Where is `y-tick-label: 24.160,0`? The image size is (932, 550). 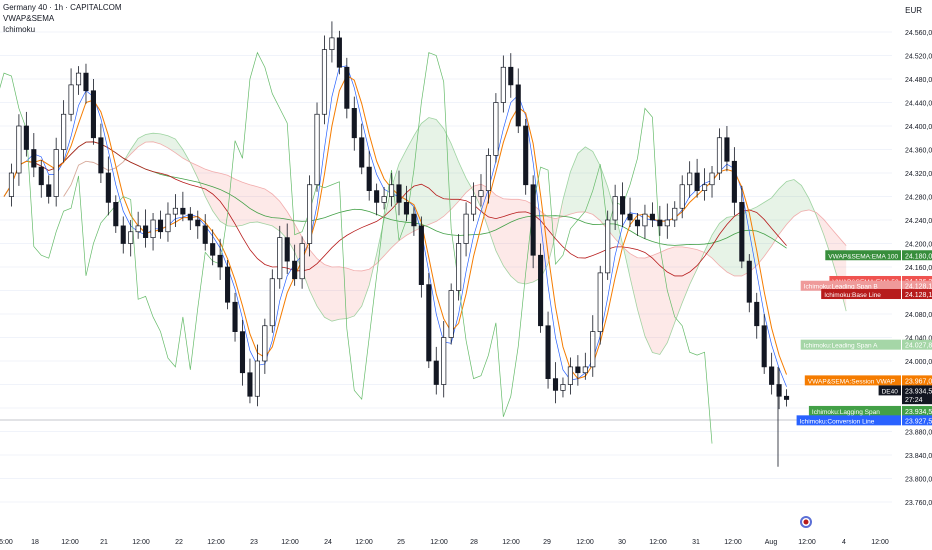 y-tick-label: 24.160,0 is located at coordinates (918, 268).